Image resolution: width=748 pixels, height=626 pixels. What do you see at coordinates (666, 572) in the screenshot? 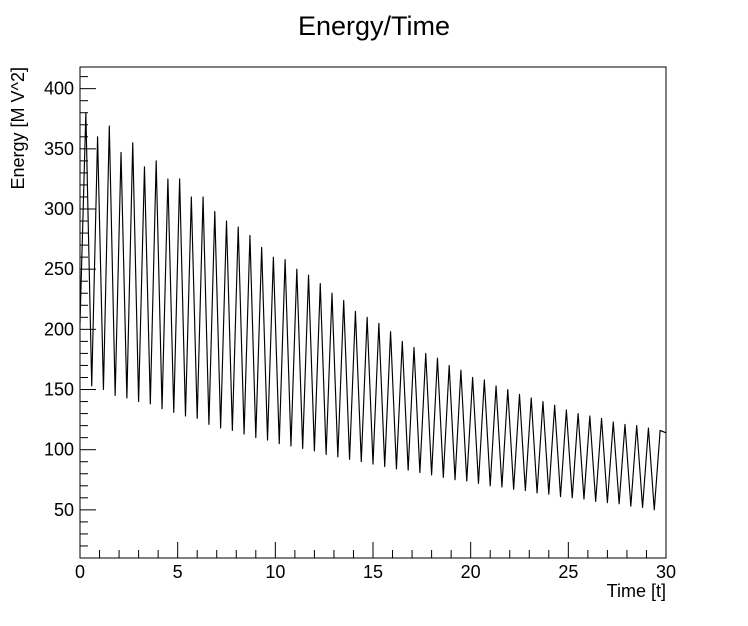
I see `x-tick-label: 30` at bounding box center [666, 572].